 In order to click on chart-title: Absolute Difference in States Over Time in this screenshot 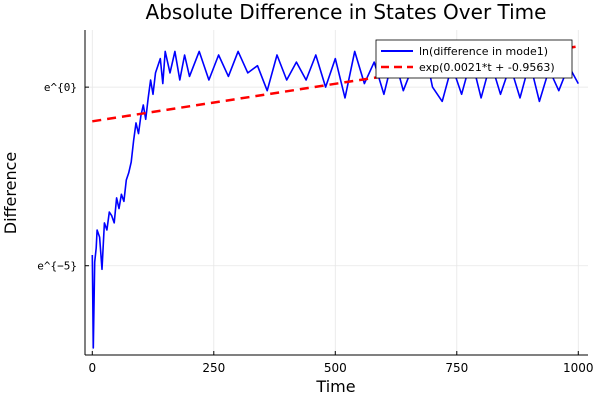, I will do `click(346, 12)`.